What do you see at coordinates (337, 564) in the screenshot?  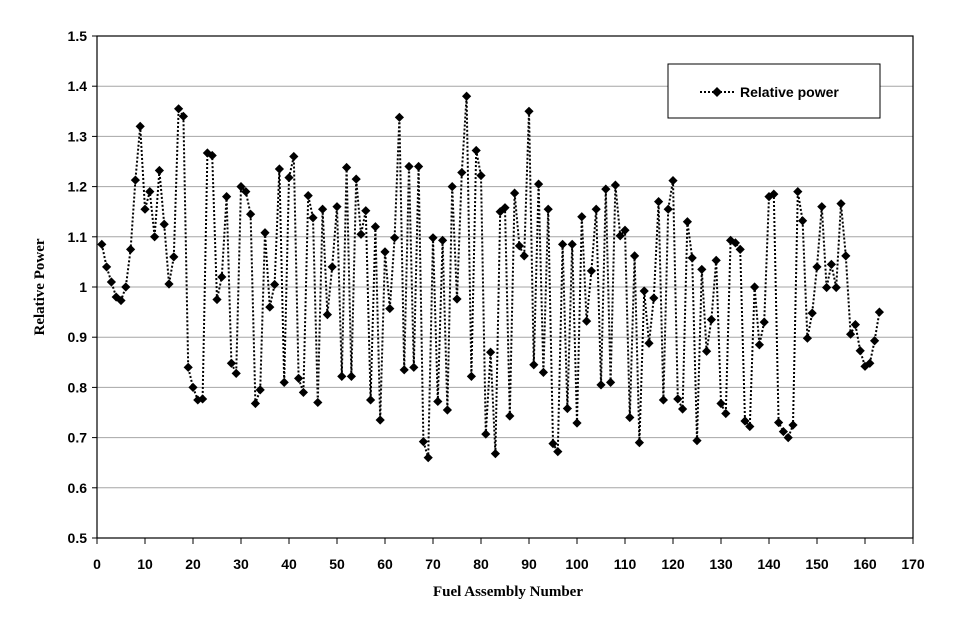 I see `x-tick-label: 50` at bounding box center [337, 564].